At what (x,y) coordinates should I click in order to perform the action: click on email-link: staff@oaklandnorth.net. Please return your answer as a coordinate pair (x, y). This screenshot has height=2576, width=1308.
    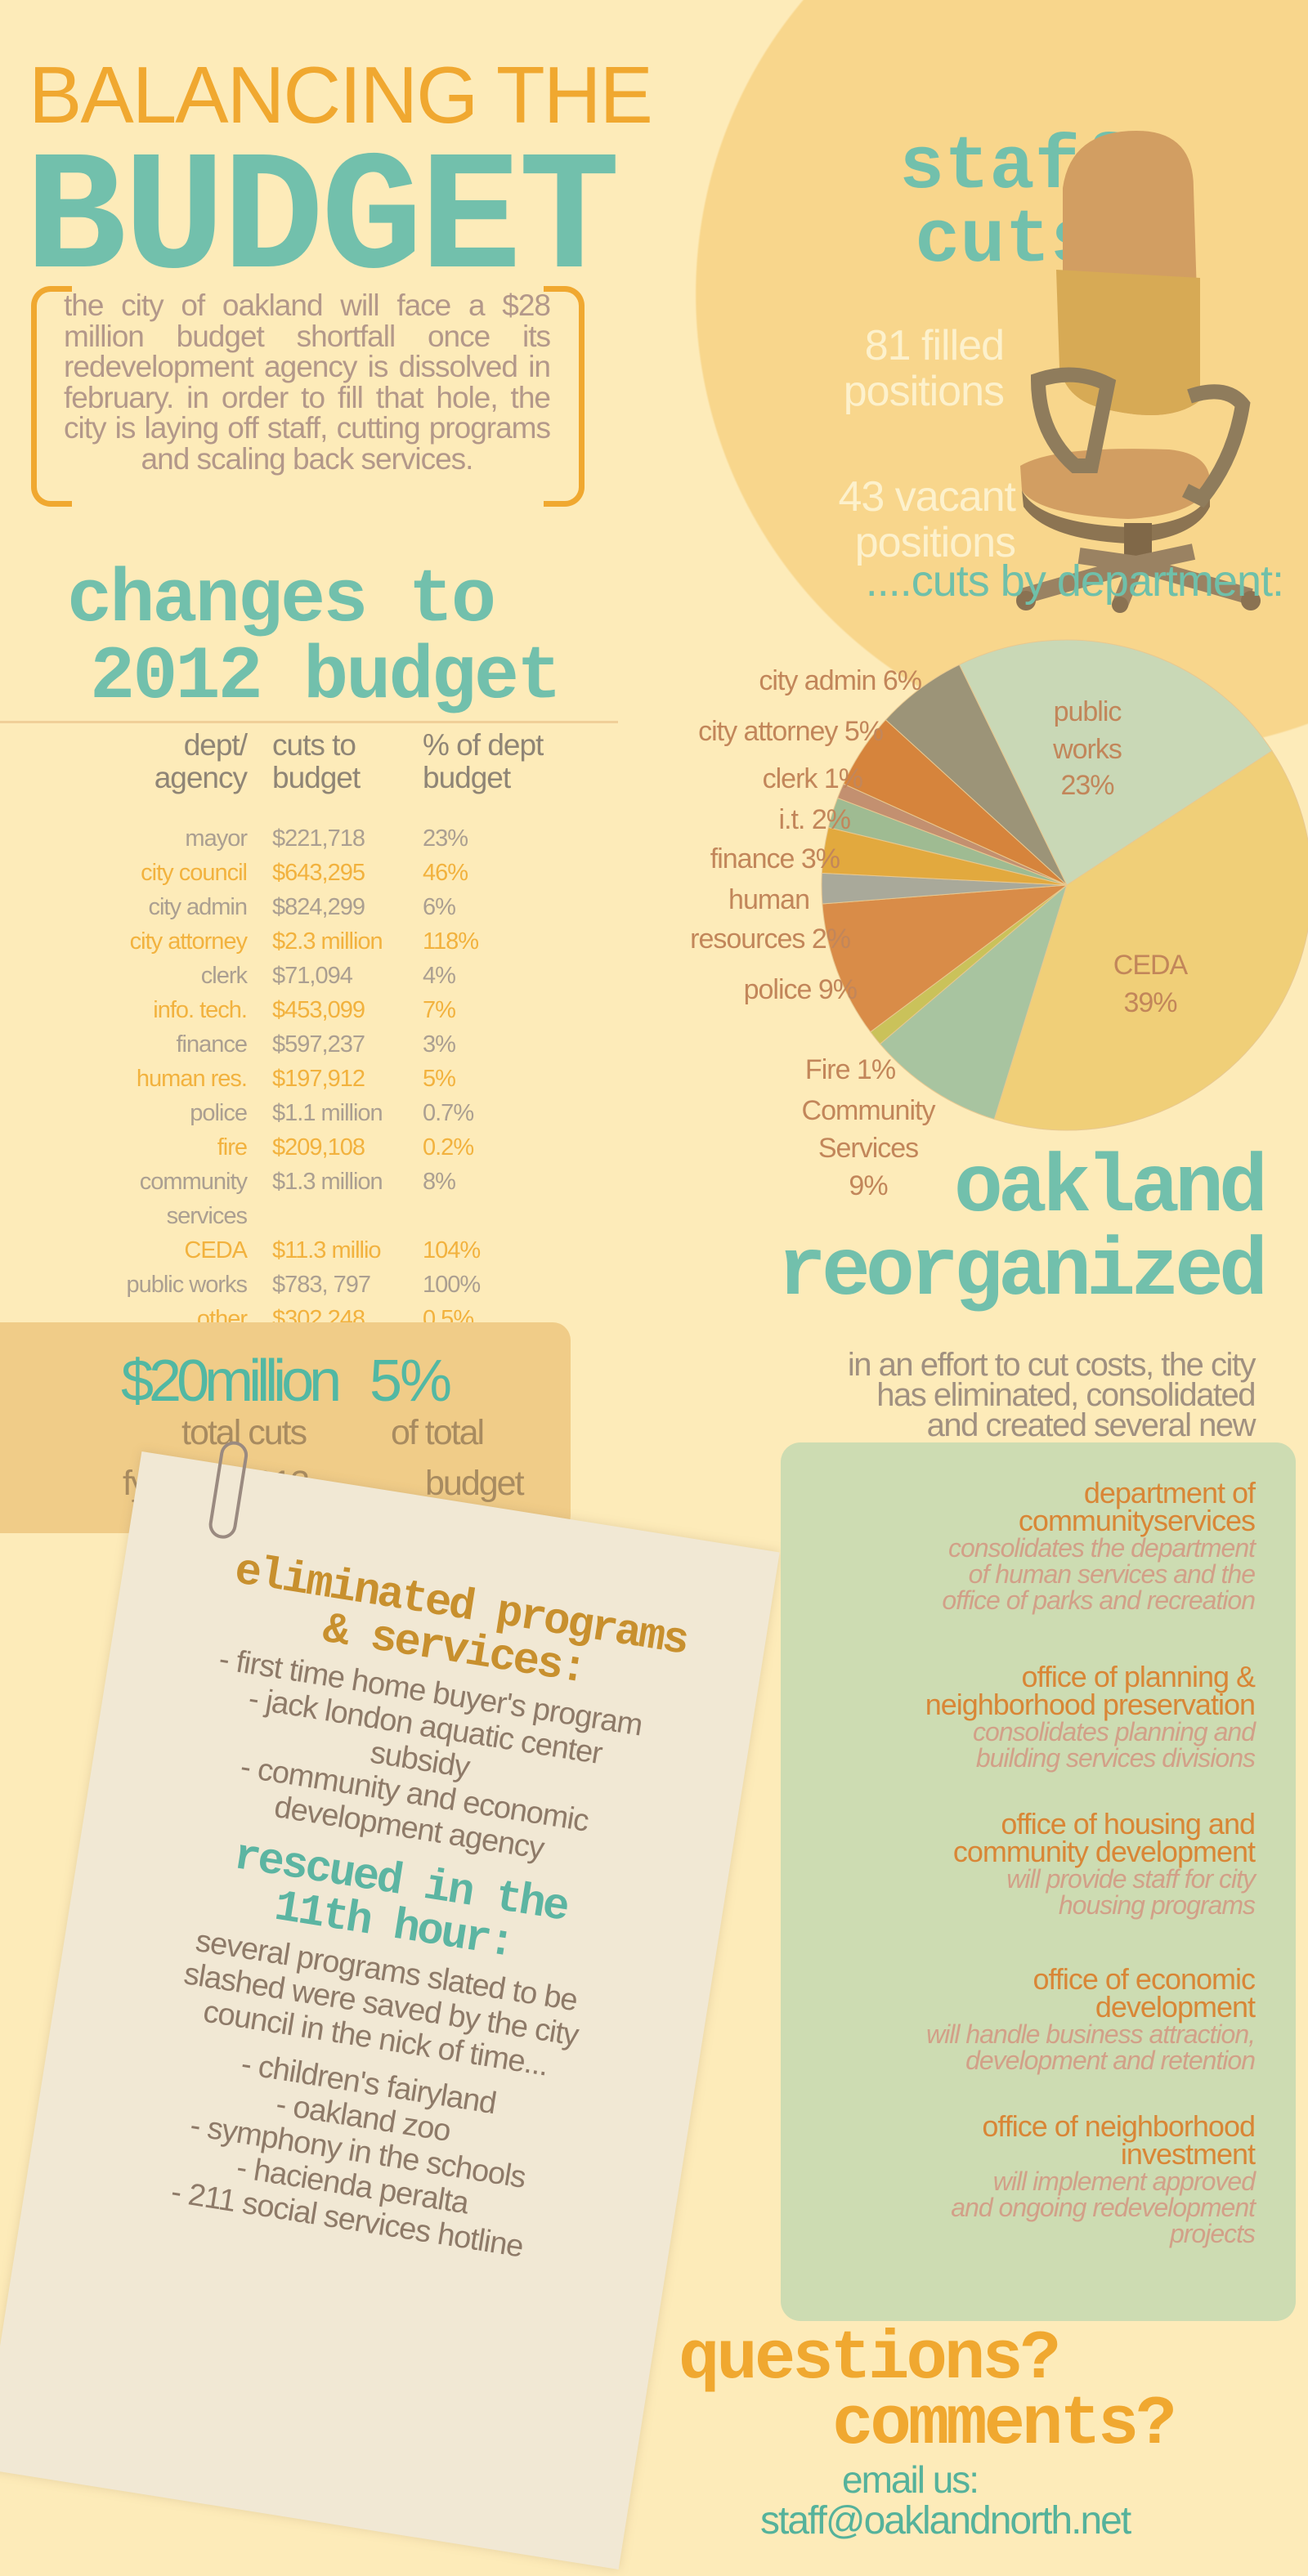
    Looking at the image, I should click on (945, 2520).